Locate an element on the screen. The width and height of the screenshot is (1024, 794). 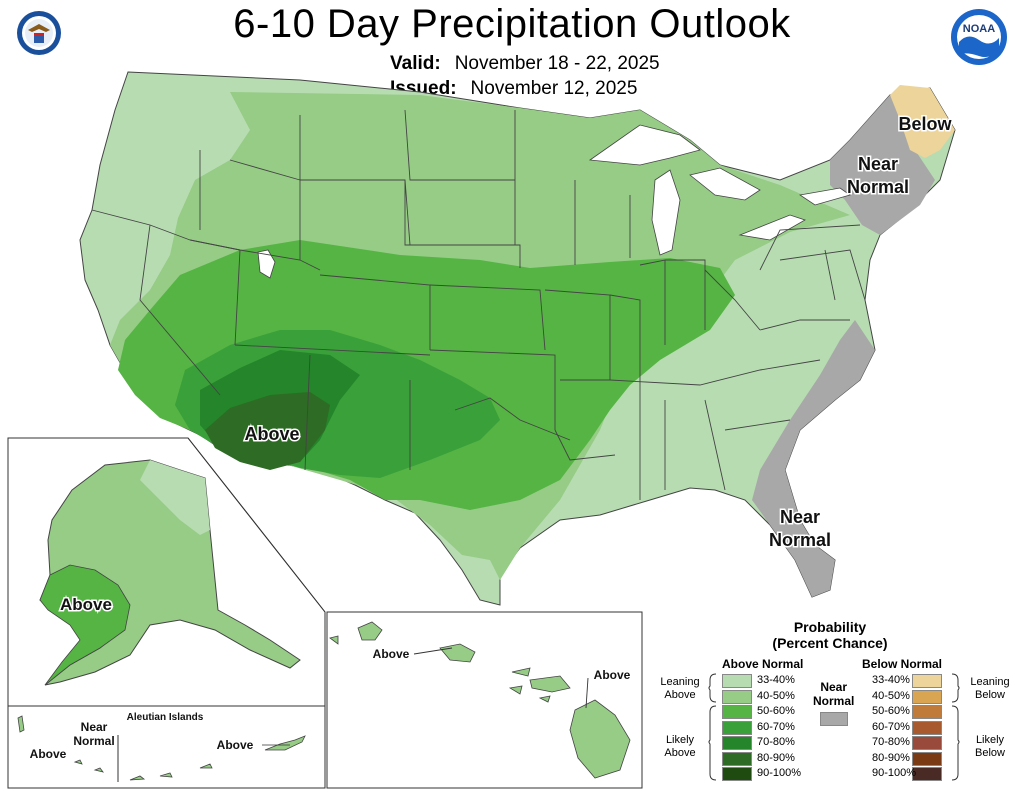
valid-date: Valid: November 18 - 22, 2025 is located at coordinates (525, 64).